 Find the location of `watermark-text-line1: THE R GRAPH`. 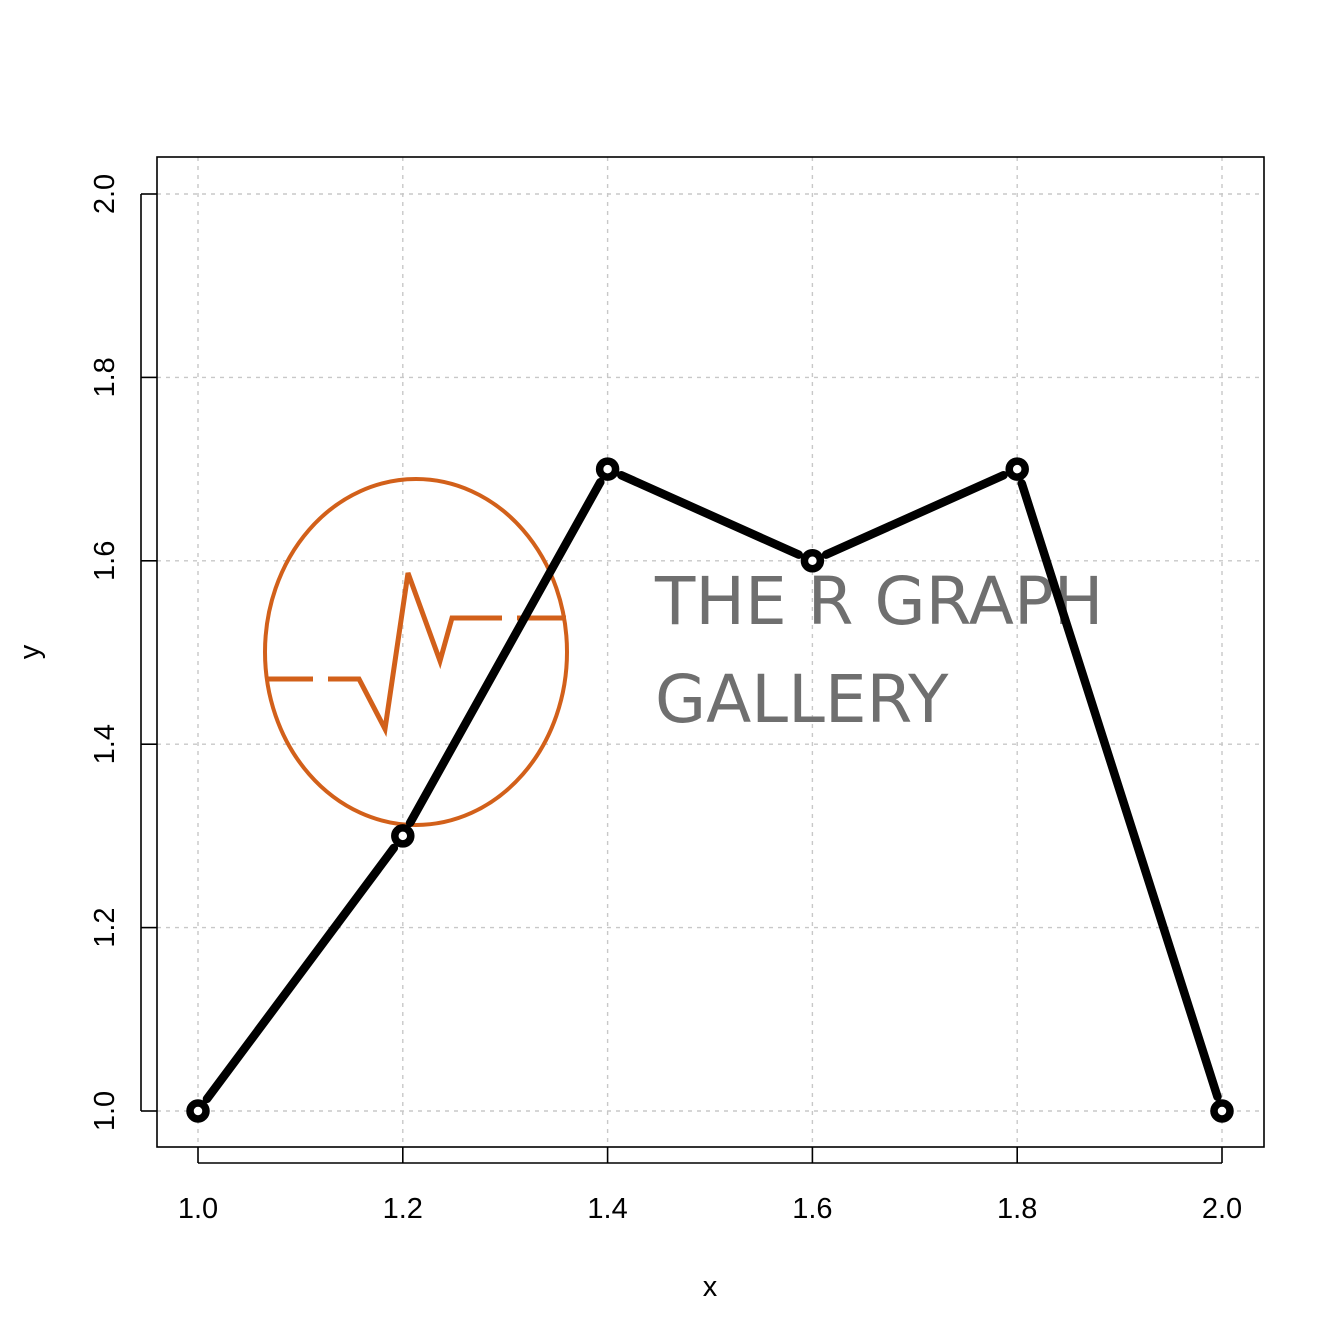

watermark-text-line1: THE R GRAPH is located at coordinates (878, 601).